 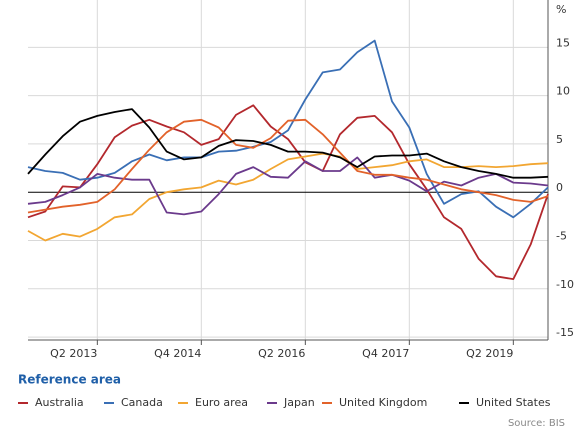 What do you see at coordinates (383, 402) in the screenshot?
I see `legend-label: United Kingdom` at bounding box center [383, 402].